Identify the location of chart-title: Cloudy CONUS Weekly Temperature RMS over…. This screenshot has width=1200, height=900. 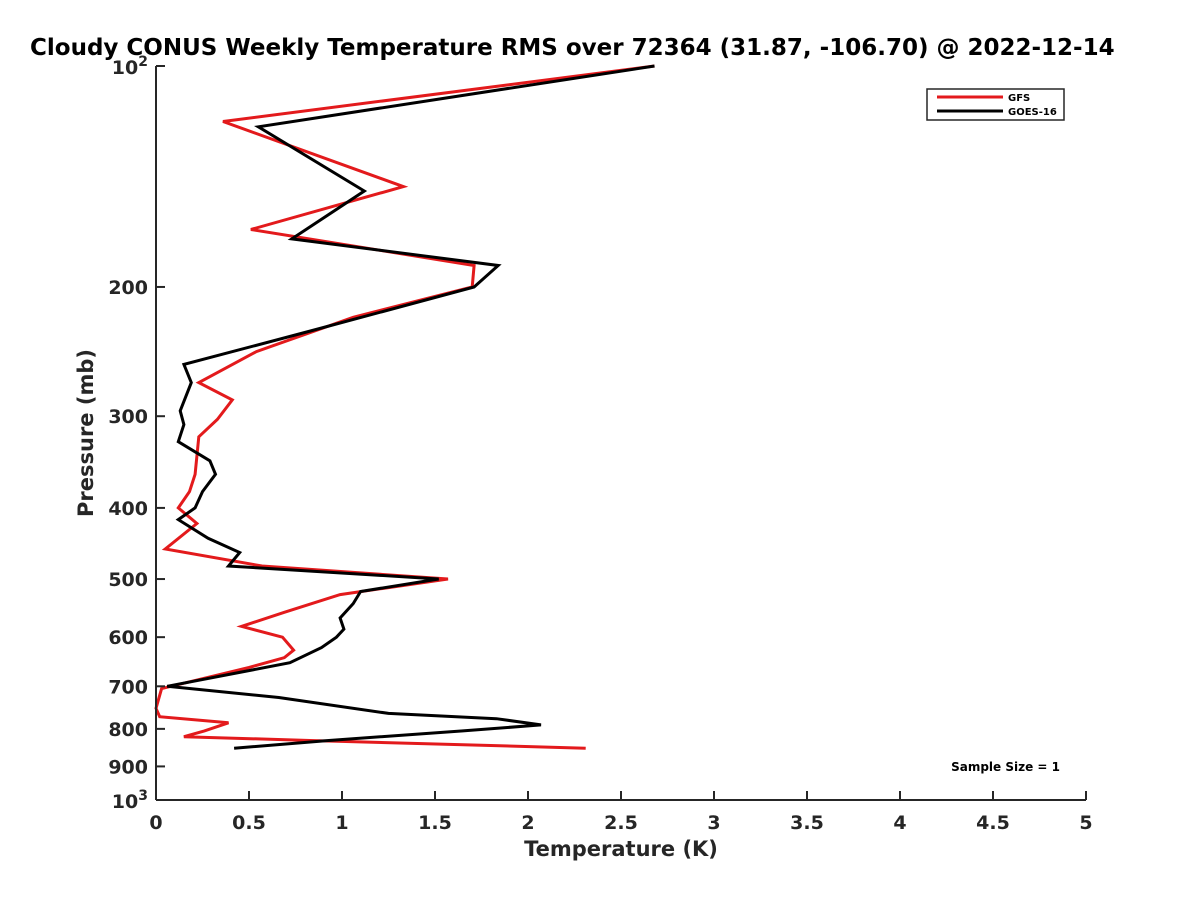
(572, 48).